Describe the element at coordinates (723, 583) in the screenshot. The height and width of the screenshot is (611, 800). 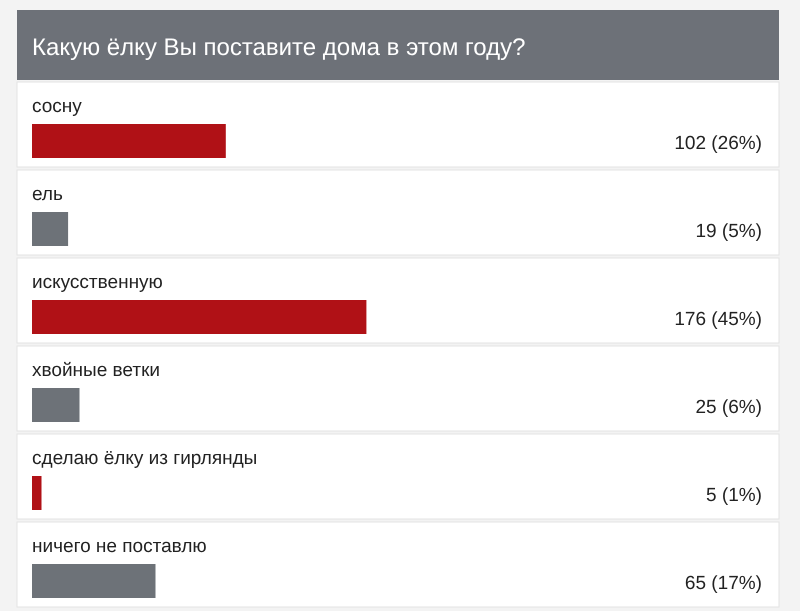
I see `data-label: 65 (17%)` at that location.